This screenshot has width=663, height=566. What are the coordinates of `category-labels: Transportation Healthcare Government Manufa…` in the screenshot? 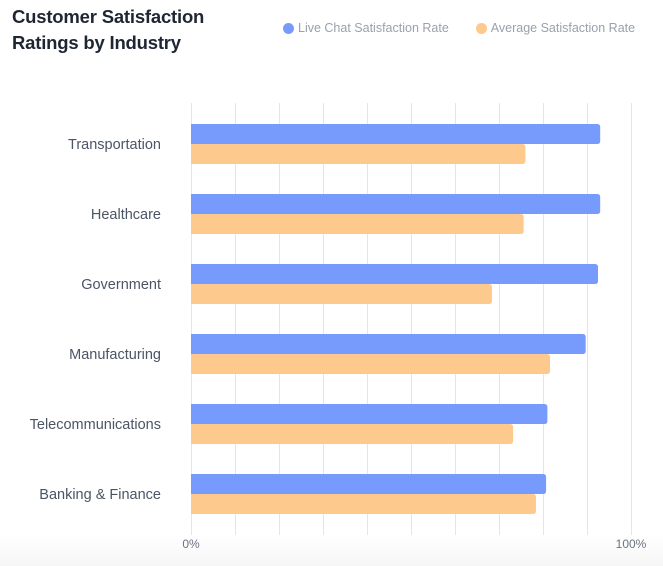 It's located at (95, 320).